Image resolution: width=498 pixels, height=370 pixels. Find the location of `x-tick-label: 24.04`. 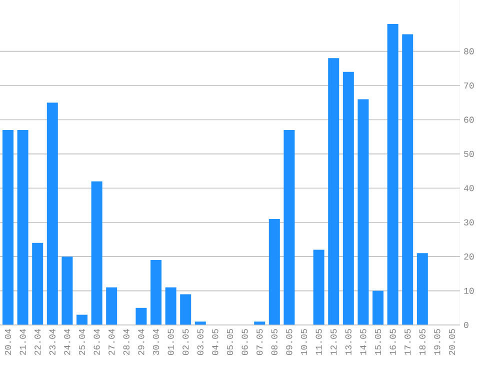

x-tick-label: 24.04 is located at coordinates (67, 342).